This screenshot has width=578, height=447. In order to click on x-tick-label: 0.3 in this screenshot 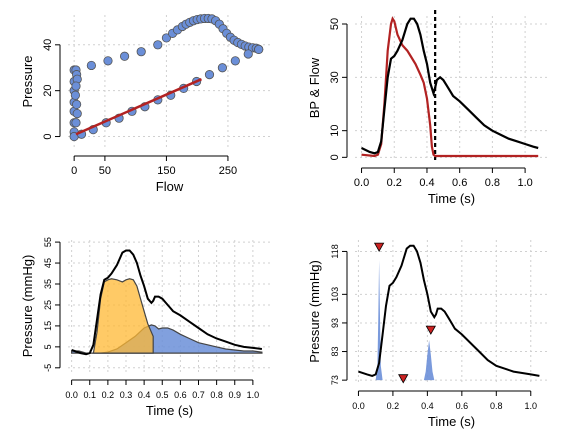, I will do `click(126, 395)`.